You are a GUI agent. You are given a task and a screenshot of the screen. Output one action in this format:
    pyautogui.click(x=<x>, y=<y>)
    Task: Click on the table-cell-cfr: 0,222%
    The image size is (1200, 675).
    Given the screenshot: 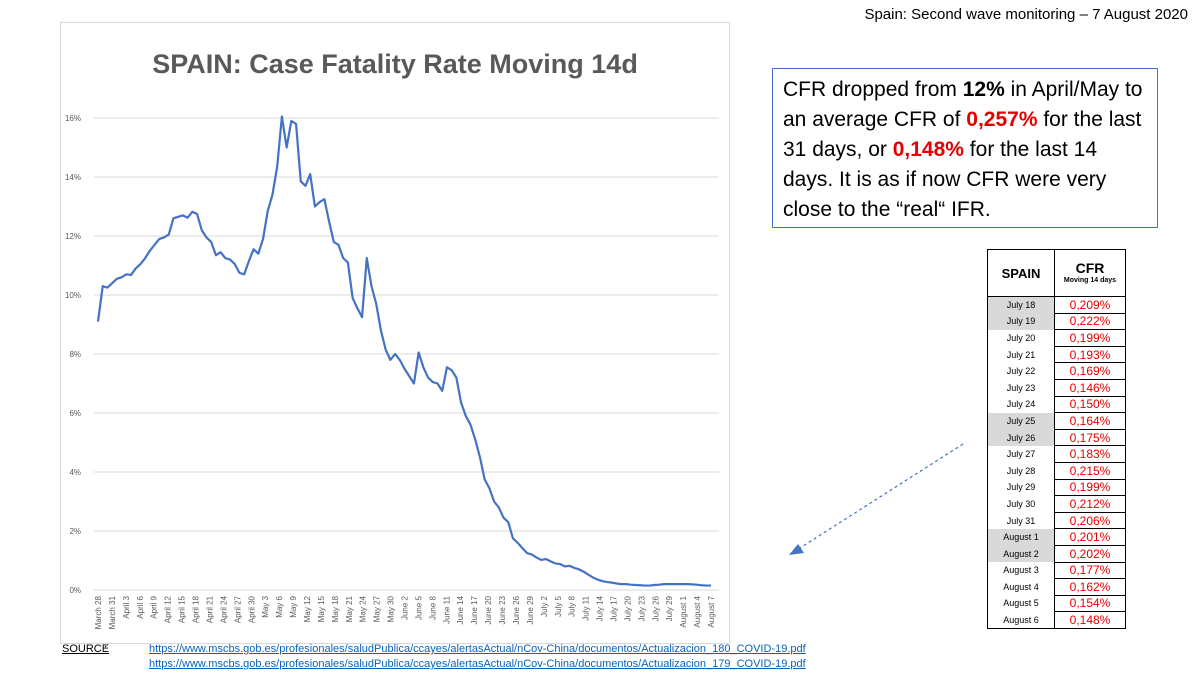 What is the action you would take?
    pyautogui.click(x=1090, y=321)
    